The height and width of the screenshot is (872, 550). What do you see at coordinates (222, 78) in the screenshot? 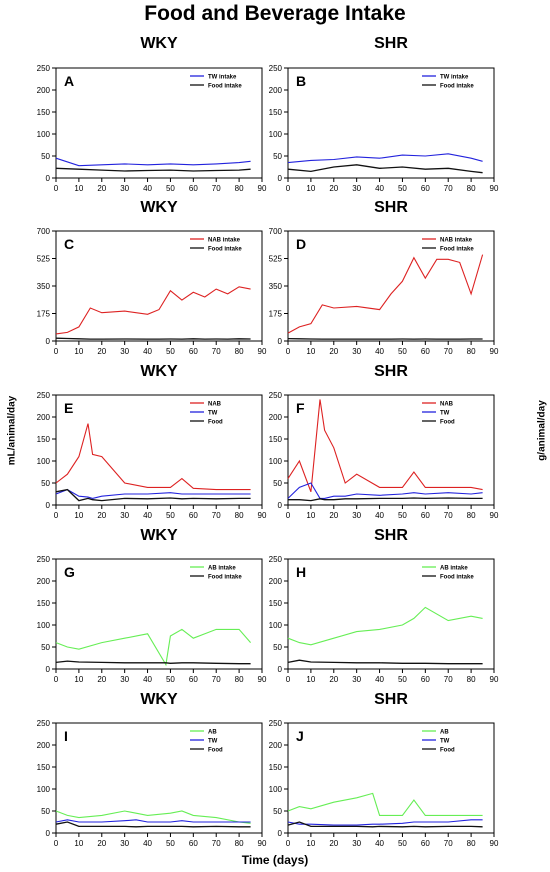
I see `legend-entry: TW intake` at bounding box center [222, 78].